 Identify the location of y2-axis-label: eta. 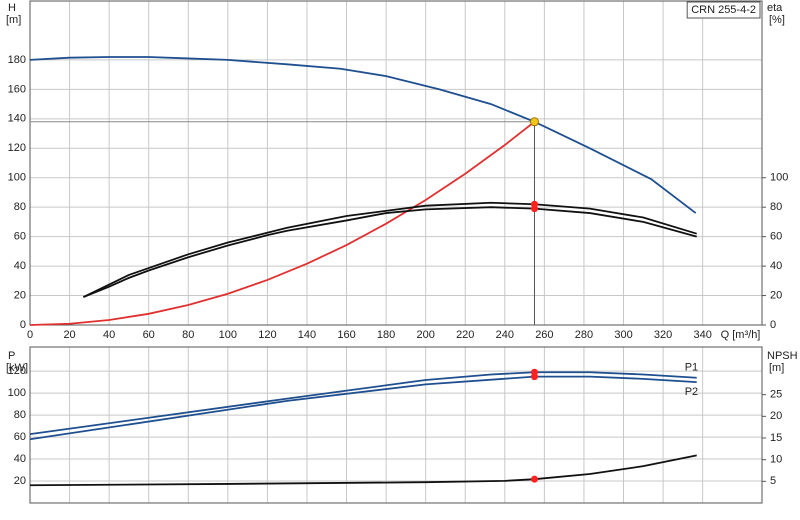
(775, 8).